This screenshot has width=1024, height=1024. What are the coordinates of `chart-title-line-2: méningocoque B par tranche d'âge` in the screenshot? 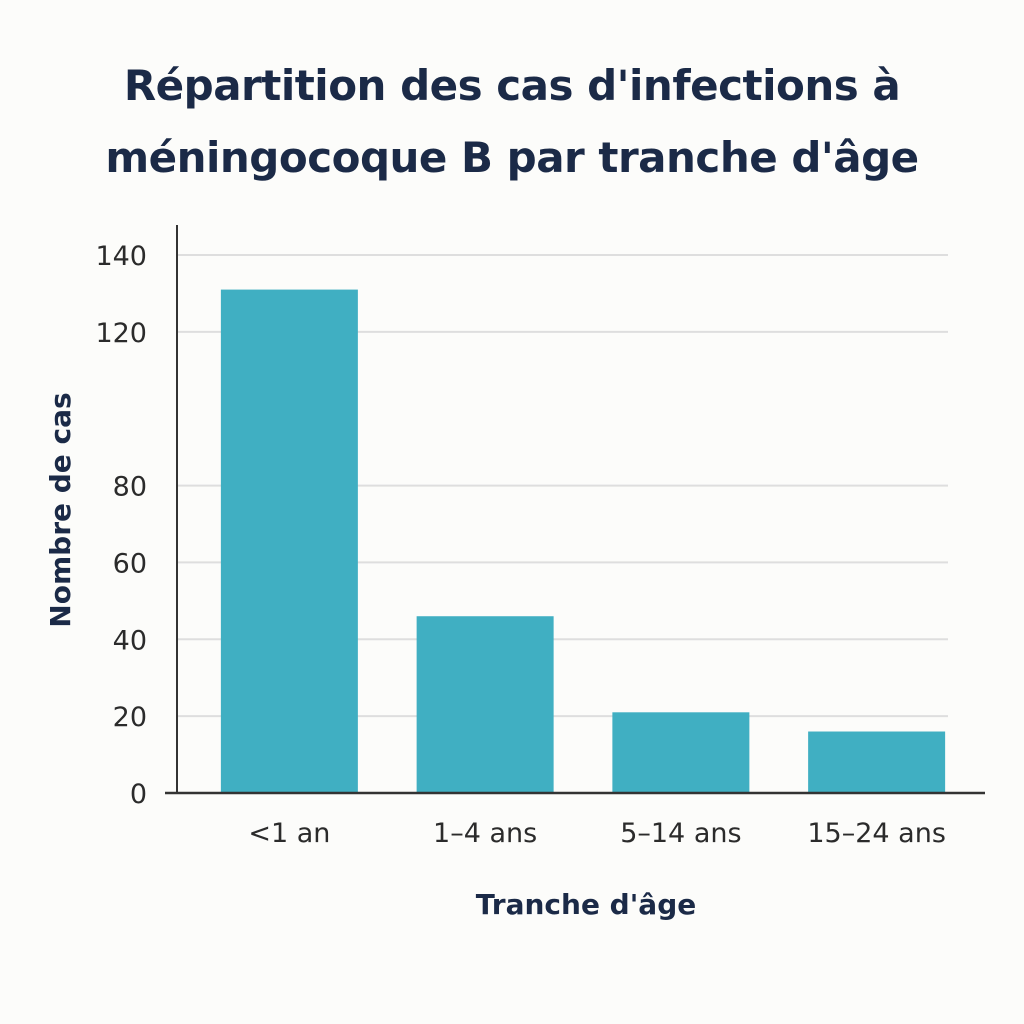 It's located at (512, 157).